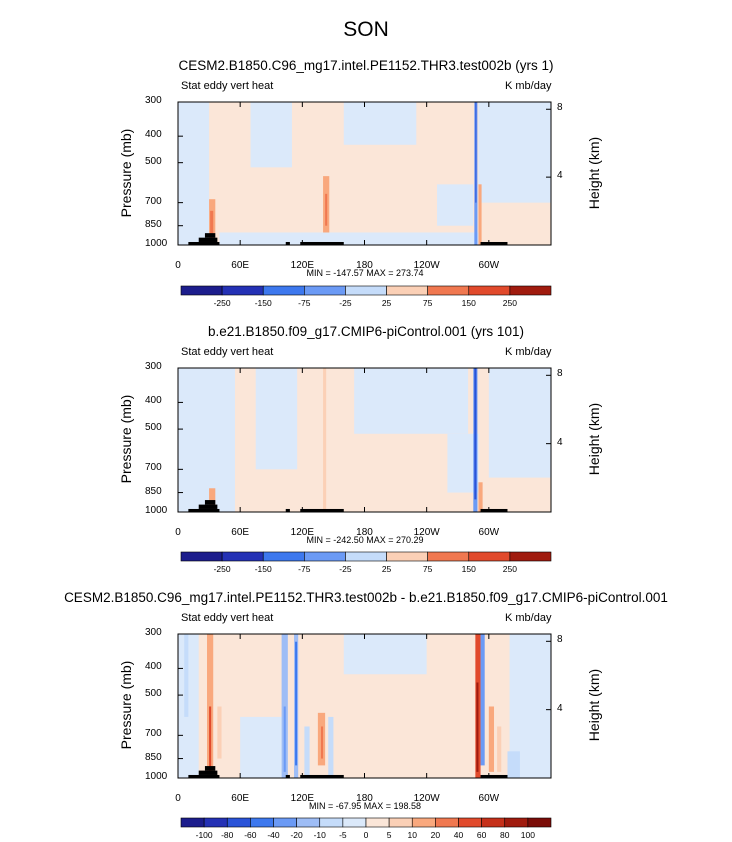 The image size is (732, 842). What do you see at coordinates (365, 540) in the screenshot?
I see `min-max-text: MIN = -242.50 MAX = 270.29` at bounding box center [365, 540].